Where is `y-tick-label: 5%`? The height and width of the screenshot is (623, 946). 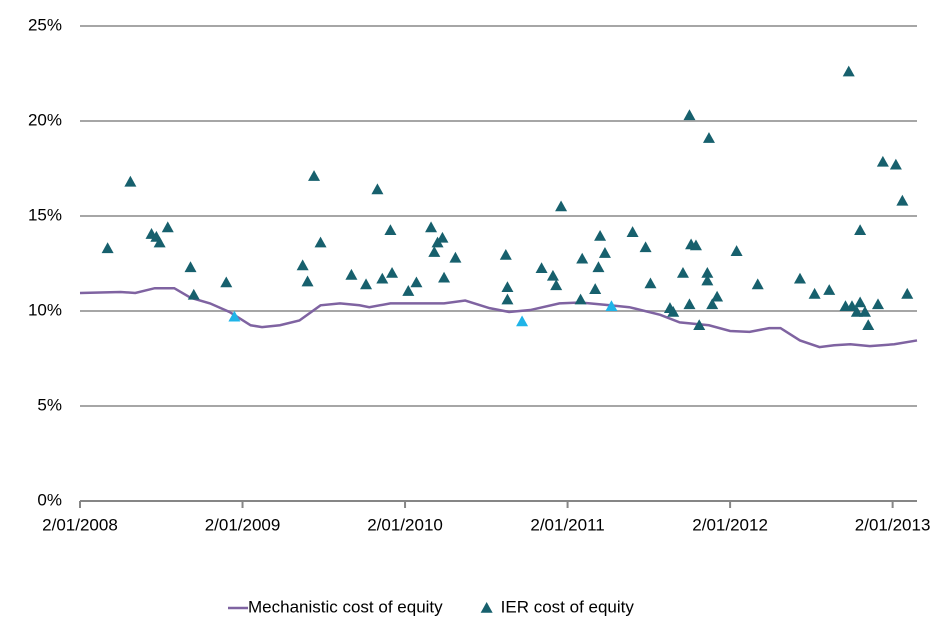
y-tick-label: 5% is located at coordinates (49, 404).